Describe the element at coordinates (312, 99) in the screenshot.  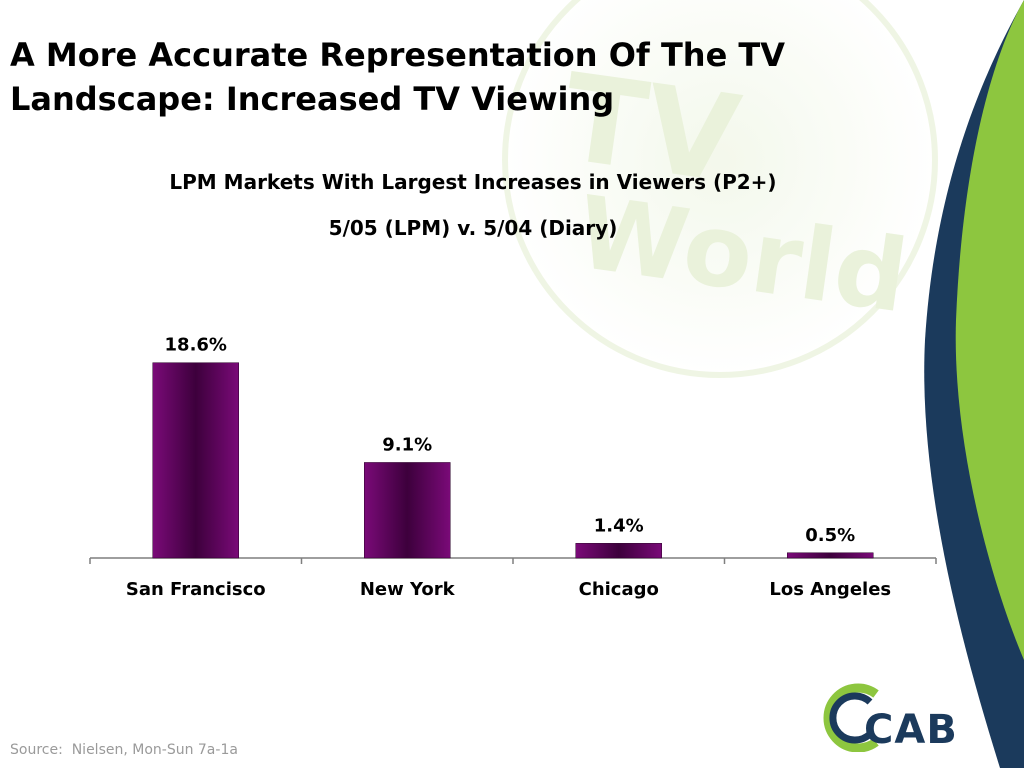
I see `slide-title-line2: Landscape: Increased TV Viewing` at that location.